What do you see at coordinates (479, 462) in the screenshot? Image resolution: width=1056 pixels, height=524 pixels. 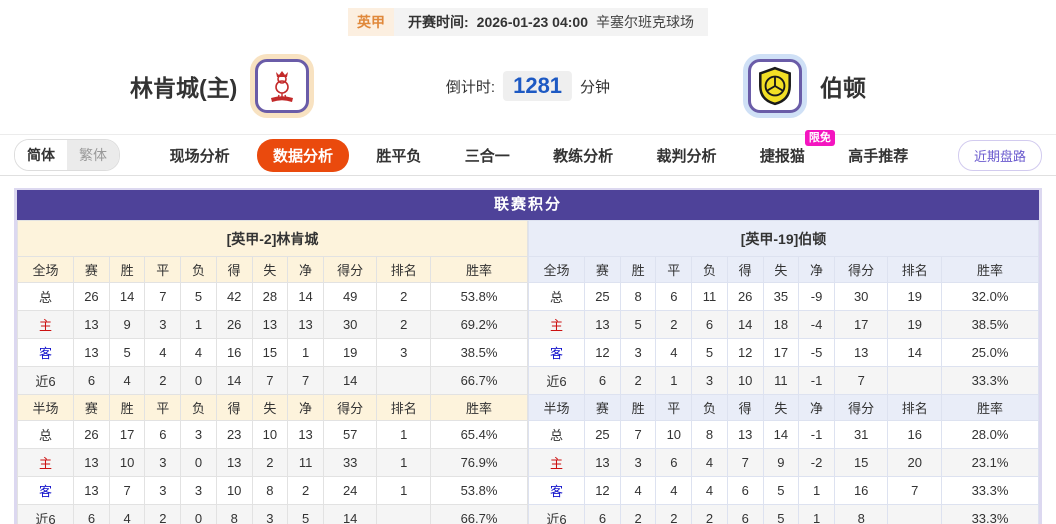 I see `stat-cell: 76.9%` at bounding box center [479, 462].